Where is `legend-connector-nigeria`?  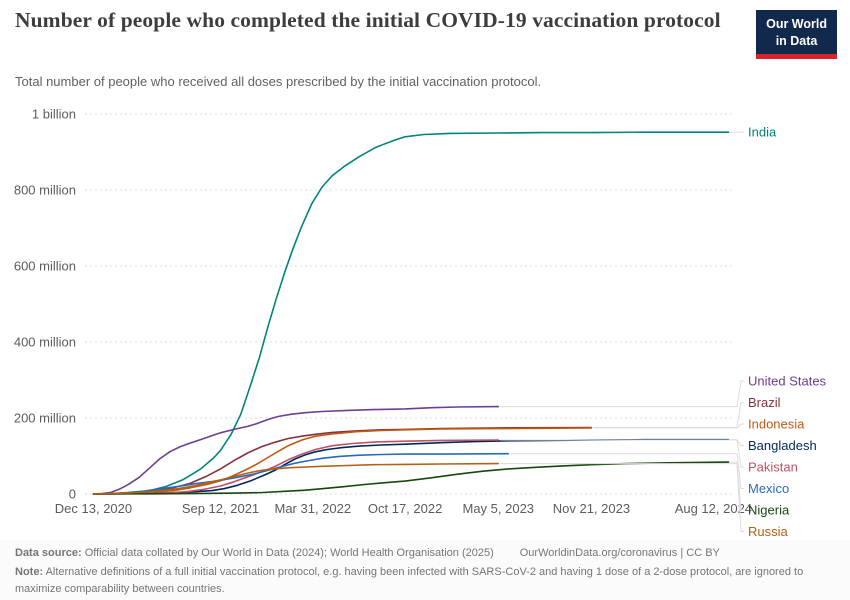
legend-connector-nigeria is located at coordinates (737, 486).